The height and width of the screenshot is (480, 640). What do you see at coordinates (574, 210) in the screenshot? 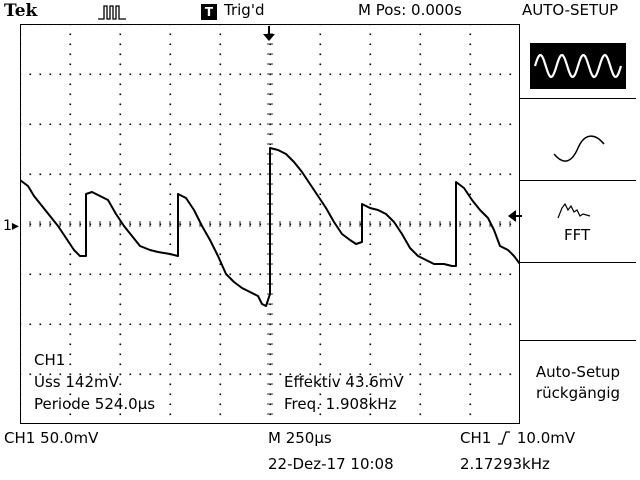
I see `fft-spectrum-icon` at bounding box center [574, 210].